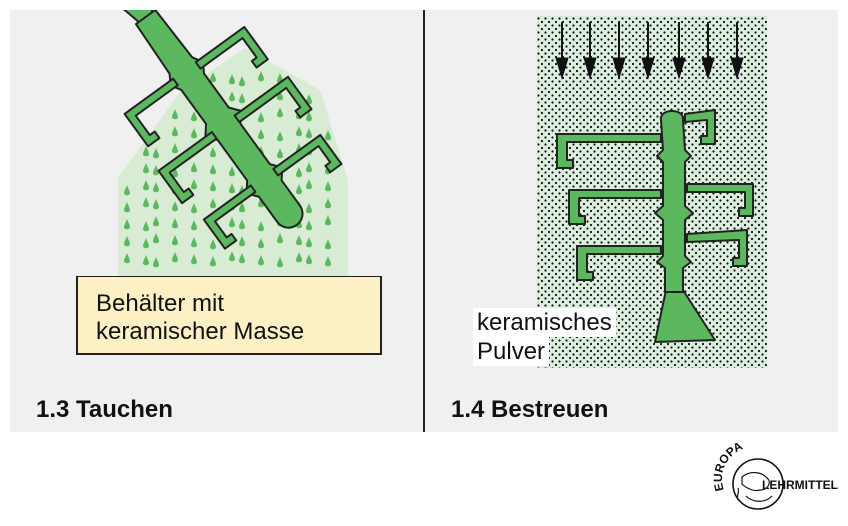 The width and height of the screenshot is (848, 526). I want to click on workpiece-dipped, so click(221, 130).